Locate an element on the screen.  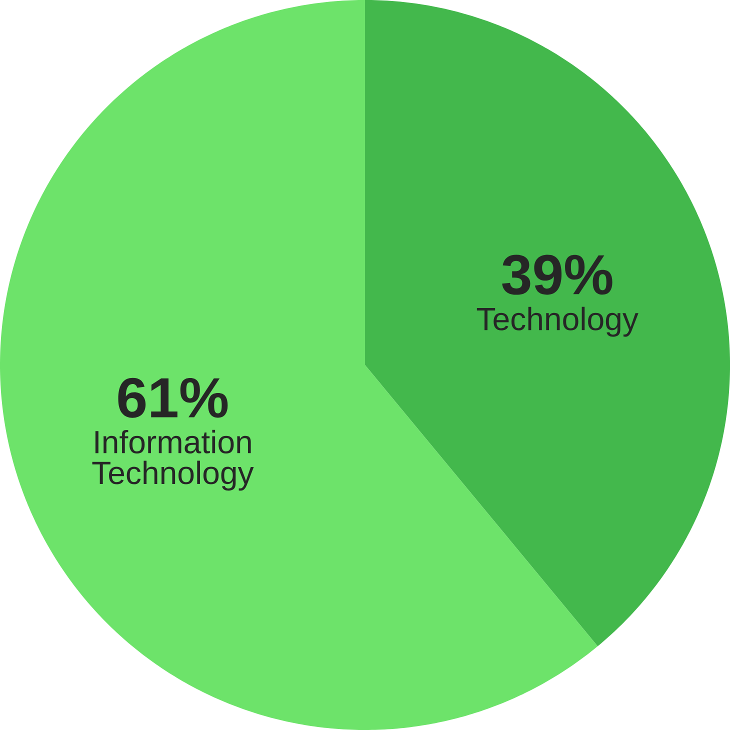
slice-label: Technology is located at coordinates (557, 321).